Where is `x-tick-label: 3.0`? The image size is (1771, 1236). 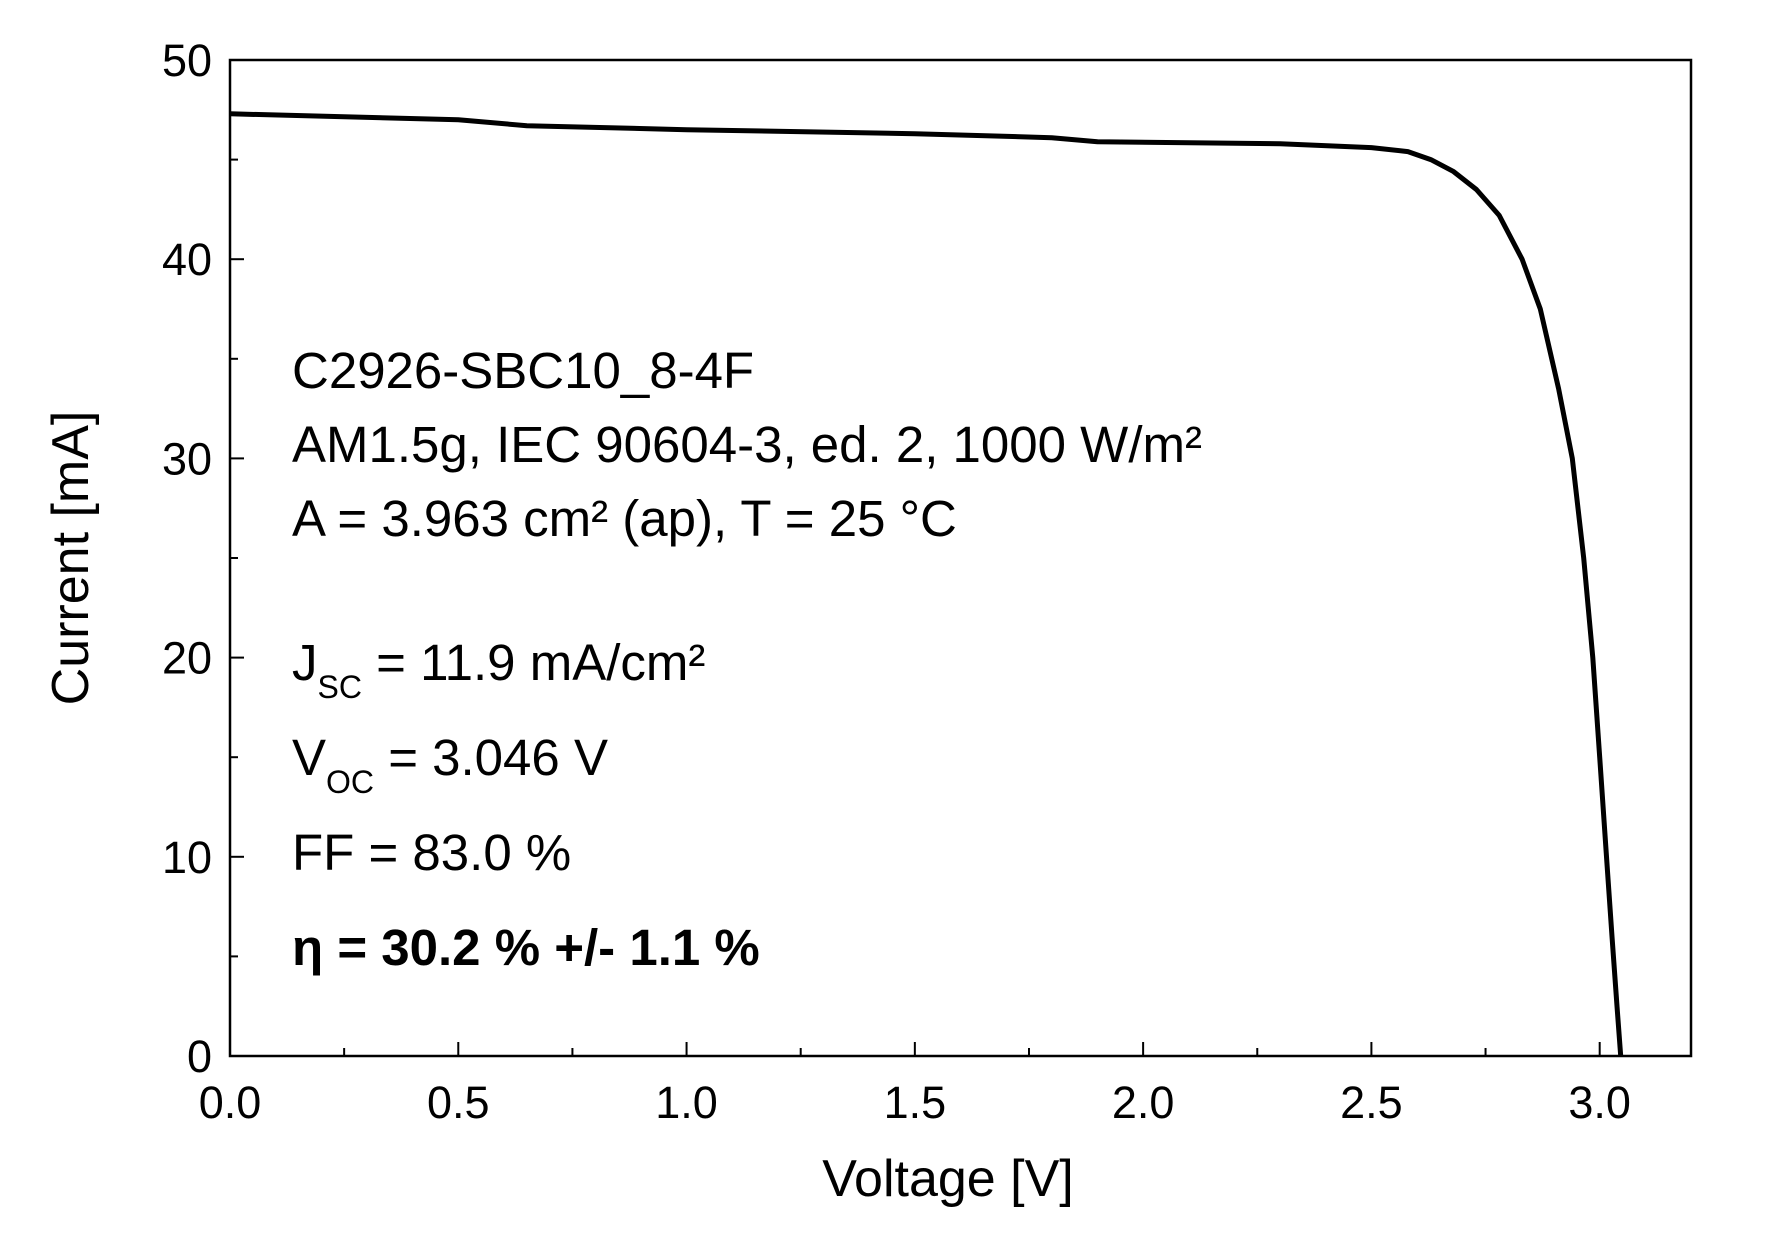 x-tick-label: 3.0 is located at coordinates (1599, 1102).